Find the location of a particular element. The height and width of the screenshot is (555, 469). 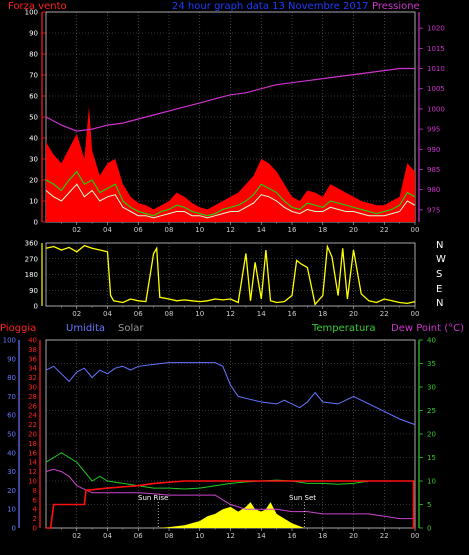

direction-label-s: S is located at coordinates (439, 274).